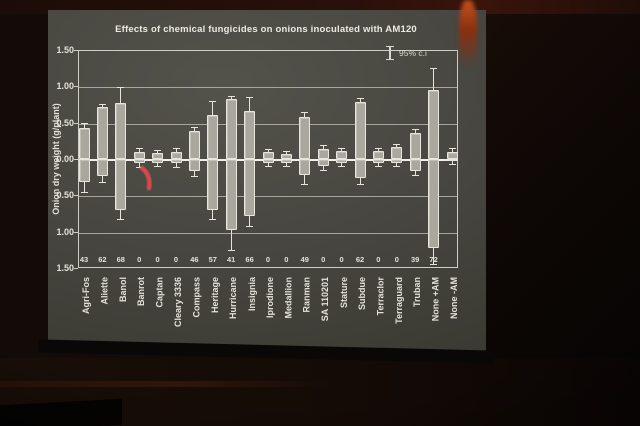 This screenshot has height=426, width=640. What do you see at coordinates (454, 298) in the screenshot?
I see `x-category-label: None -AM` at bounding box center [454, 298].